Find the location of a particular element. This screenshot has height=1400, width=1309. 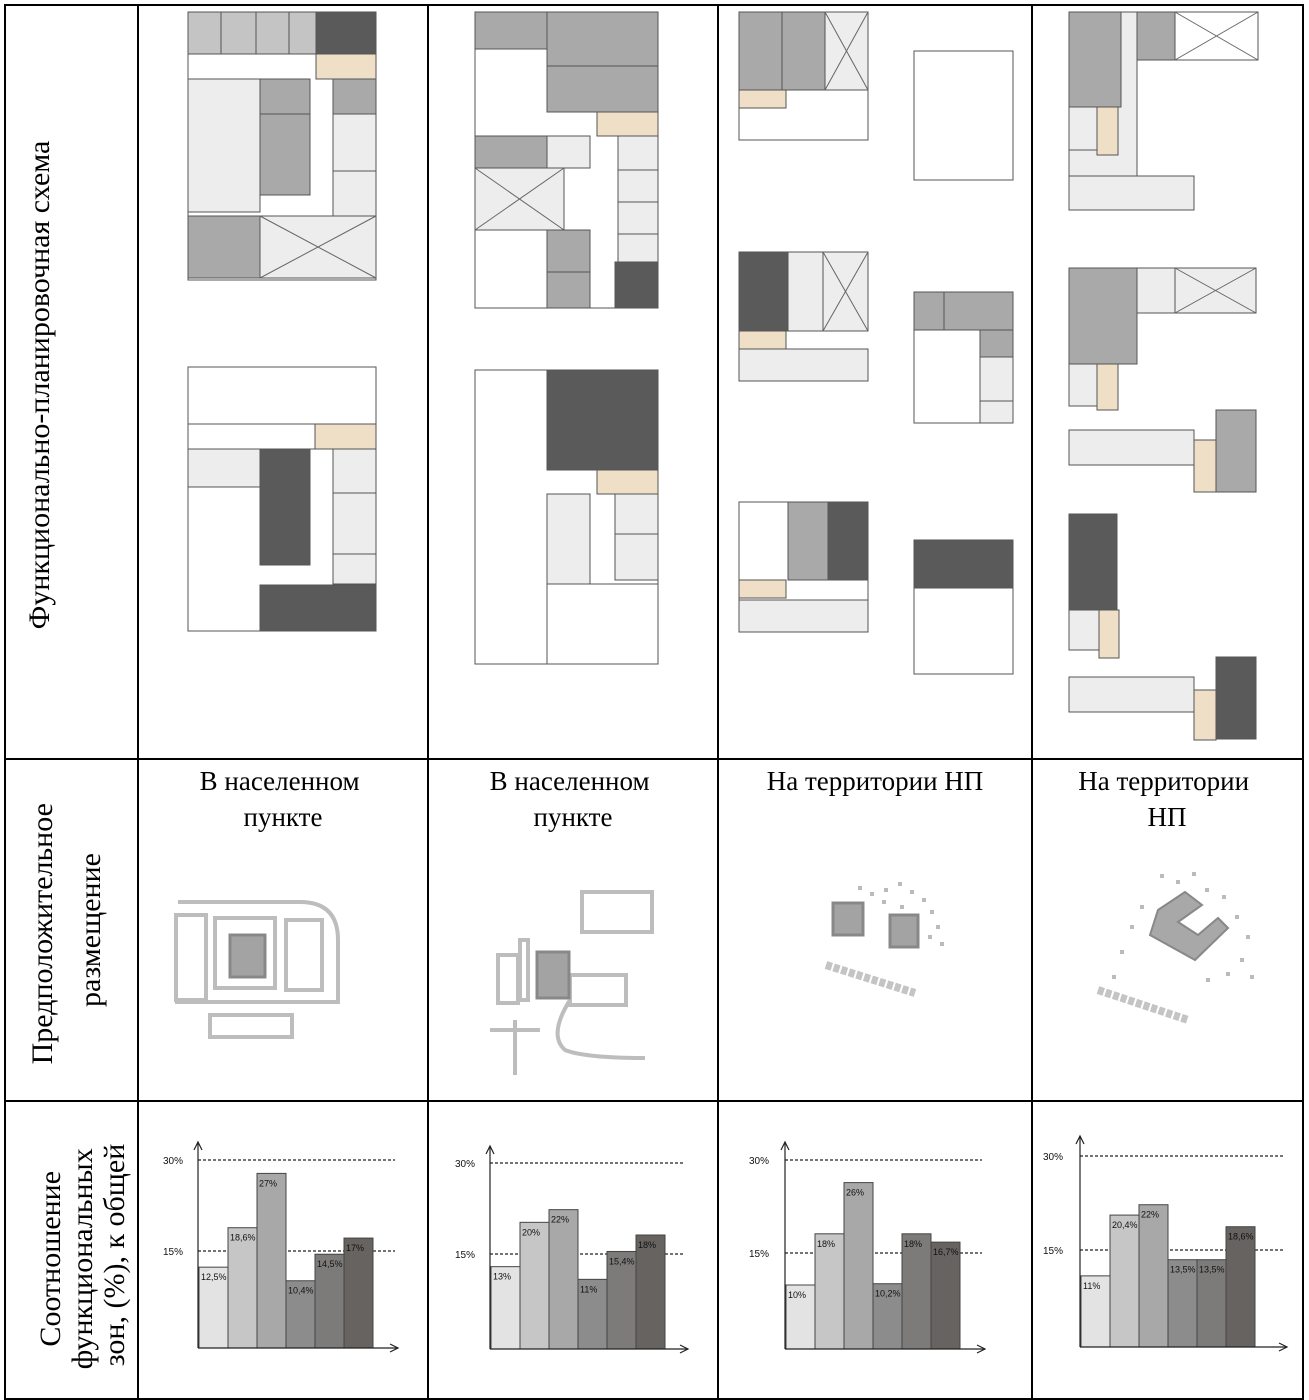

bar-label: 15,4% is located at coordinates (622, 1261).